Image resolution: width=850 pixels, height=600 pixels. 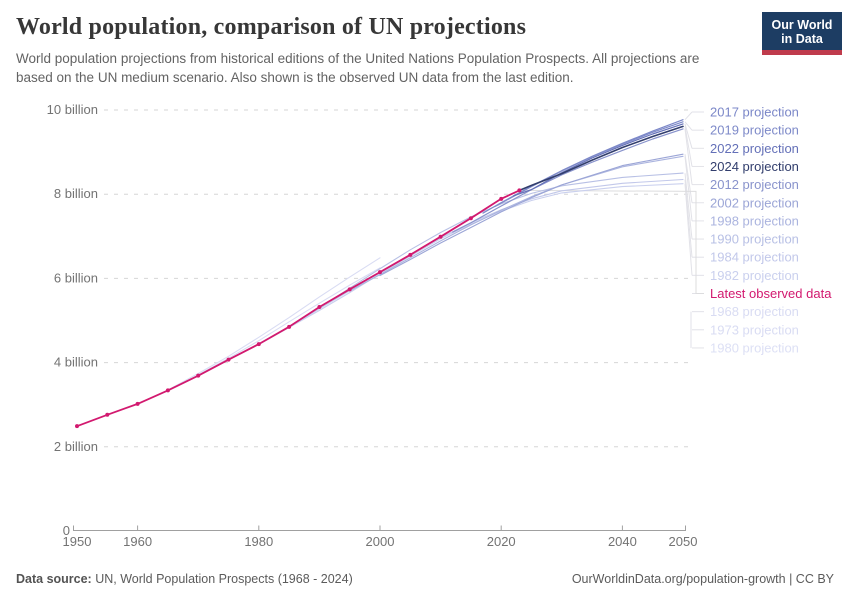 I want to click on series-line-1968-projection, so click(x=274, y=324).